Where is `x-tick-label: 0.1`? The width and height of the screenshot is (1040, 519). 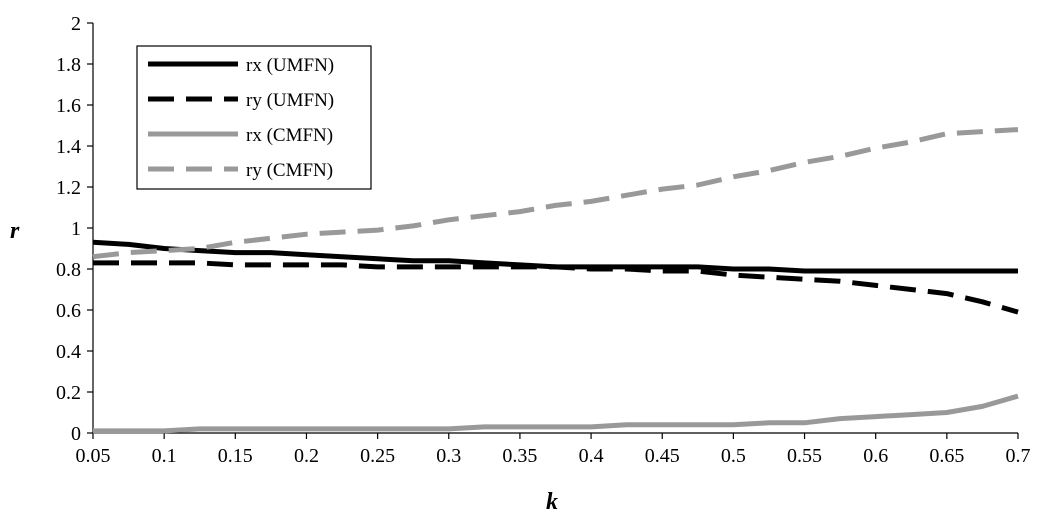 x-tick-label: 0.1 is located at coordinates (164, 456).